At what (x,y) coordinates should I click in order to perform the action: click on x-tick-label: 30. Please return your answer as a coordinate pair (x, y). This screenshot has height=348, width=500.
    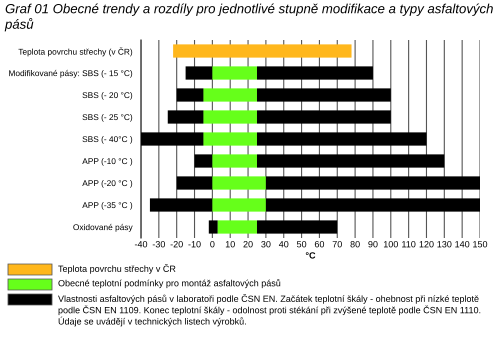
    Looking at the image, I should click on (266, 244).